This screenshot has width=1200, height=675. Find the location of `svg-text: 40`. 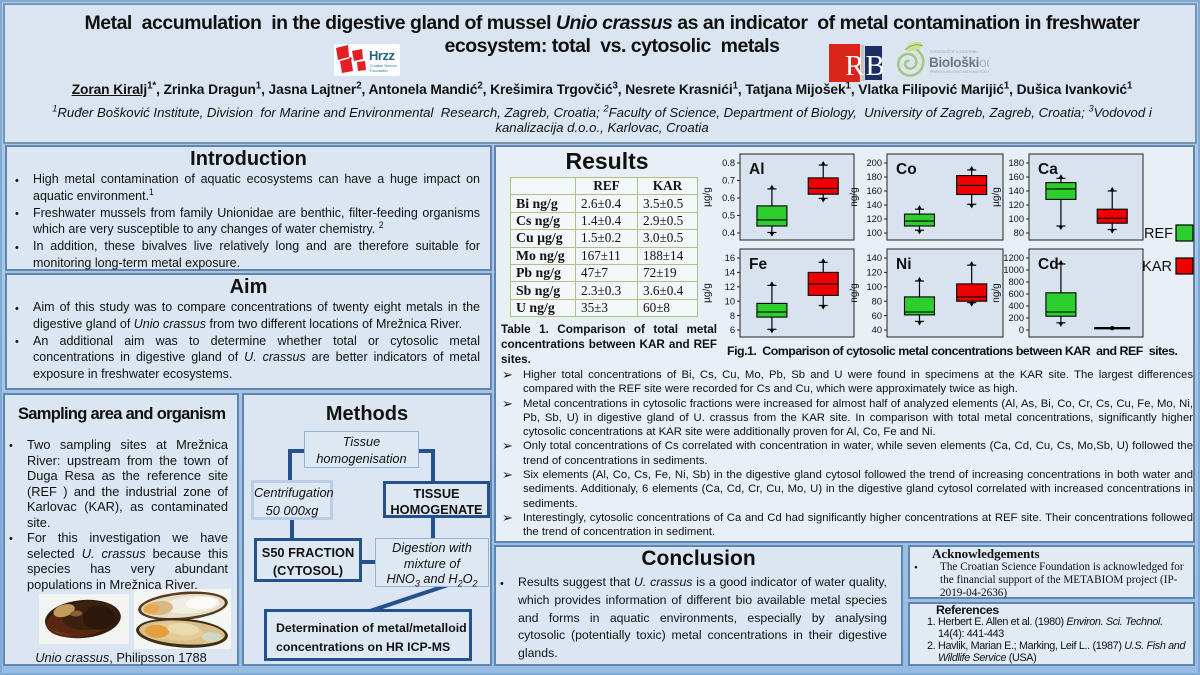

svg-text: 40 is located at coordinates (877, 330).